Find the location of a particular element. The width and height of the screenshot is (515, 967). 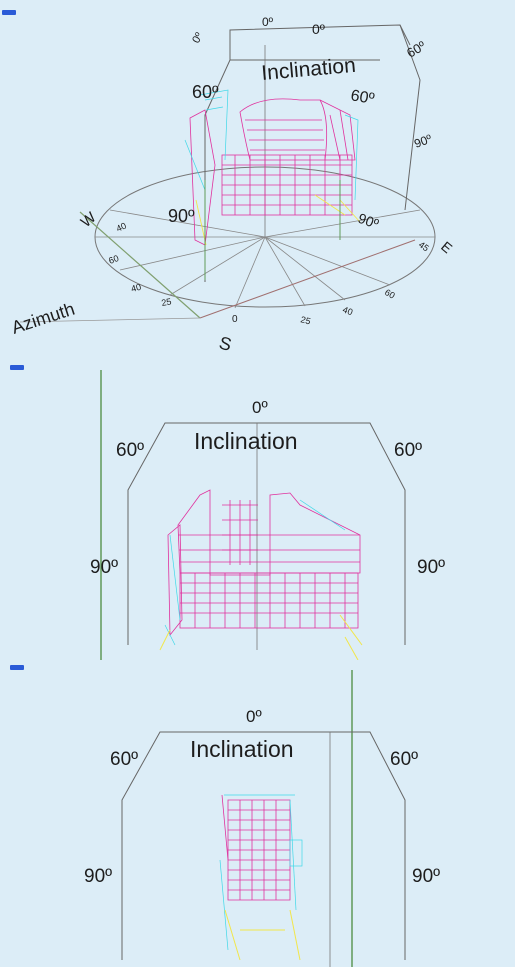

east-west-axis is located at coordinates (307, 279).